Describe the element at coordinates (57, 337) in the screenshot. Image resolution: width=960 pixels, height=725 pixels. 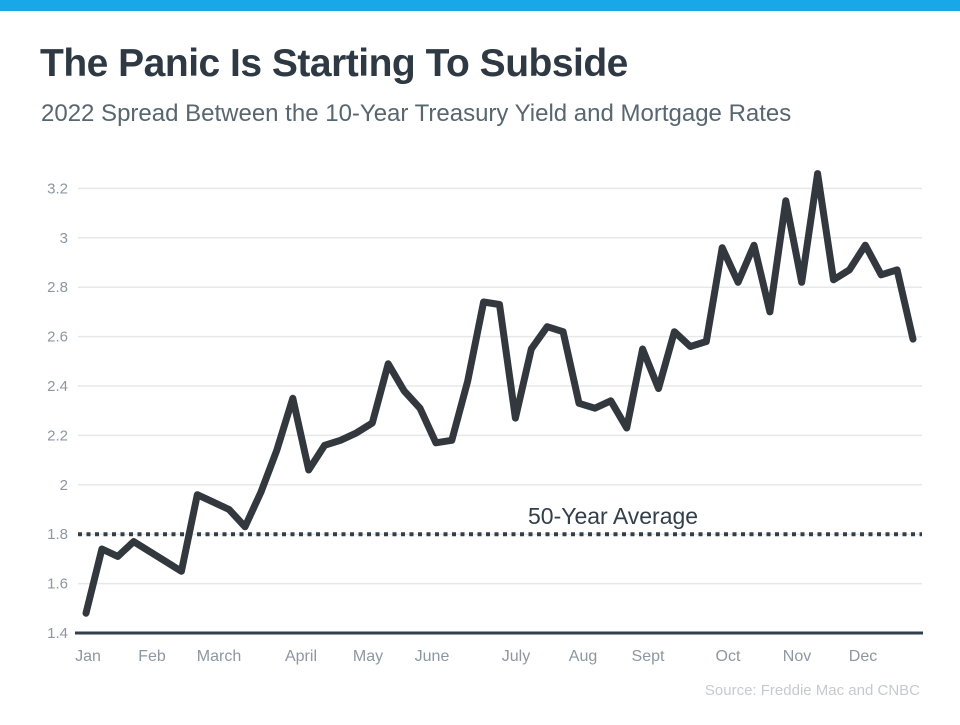
I see `y-axis-tick-label: 2.6` at that location.